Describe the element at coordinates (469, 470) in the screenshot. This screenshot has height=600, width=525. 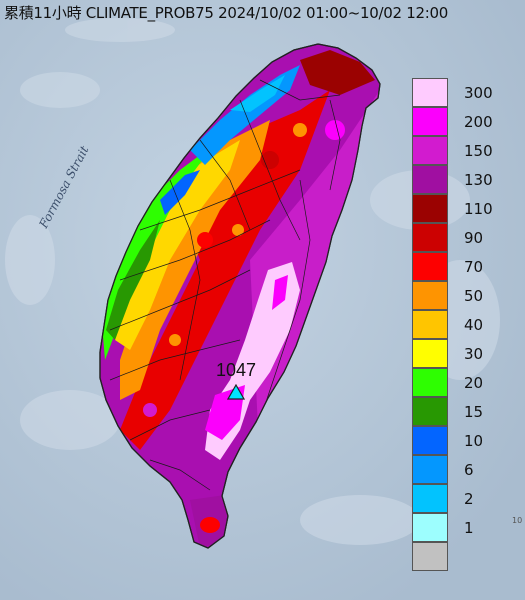
I see `legend-label-6: 6` at that location.